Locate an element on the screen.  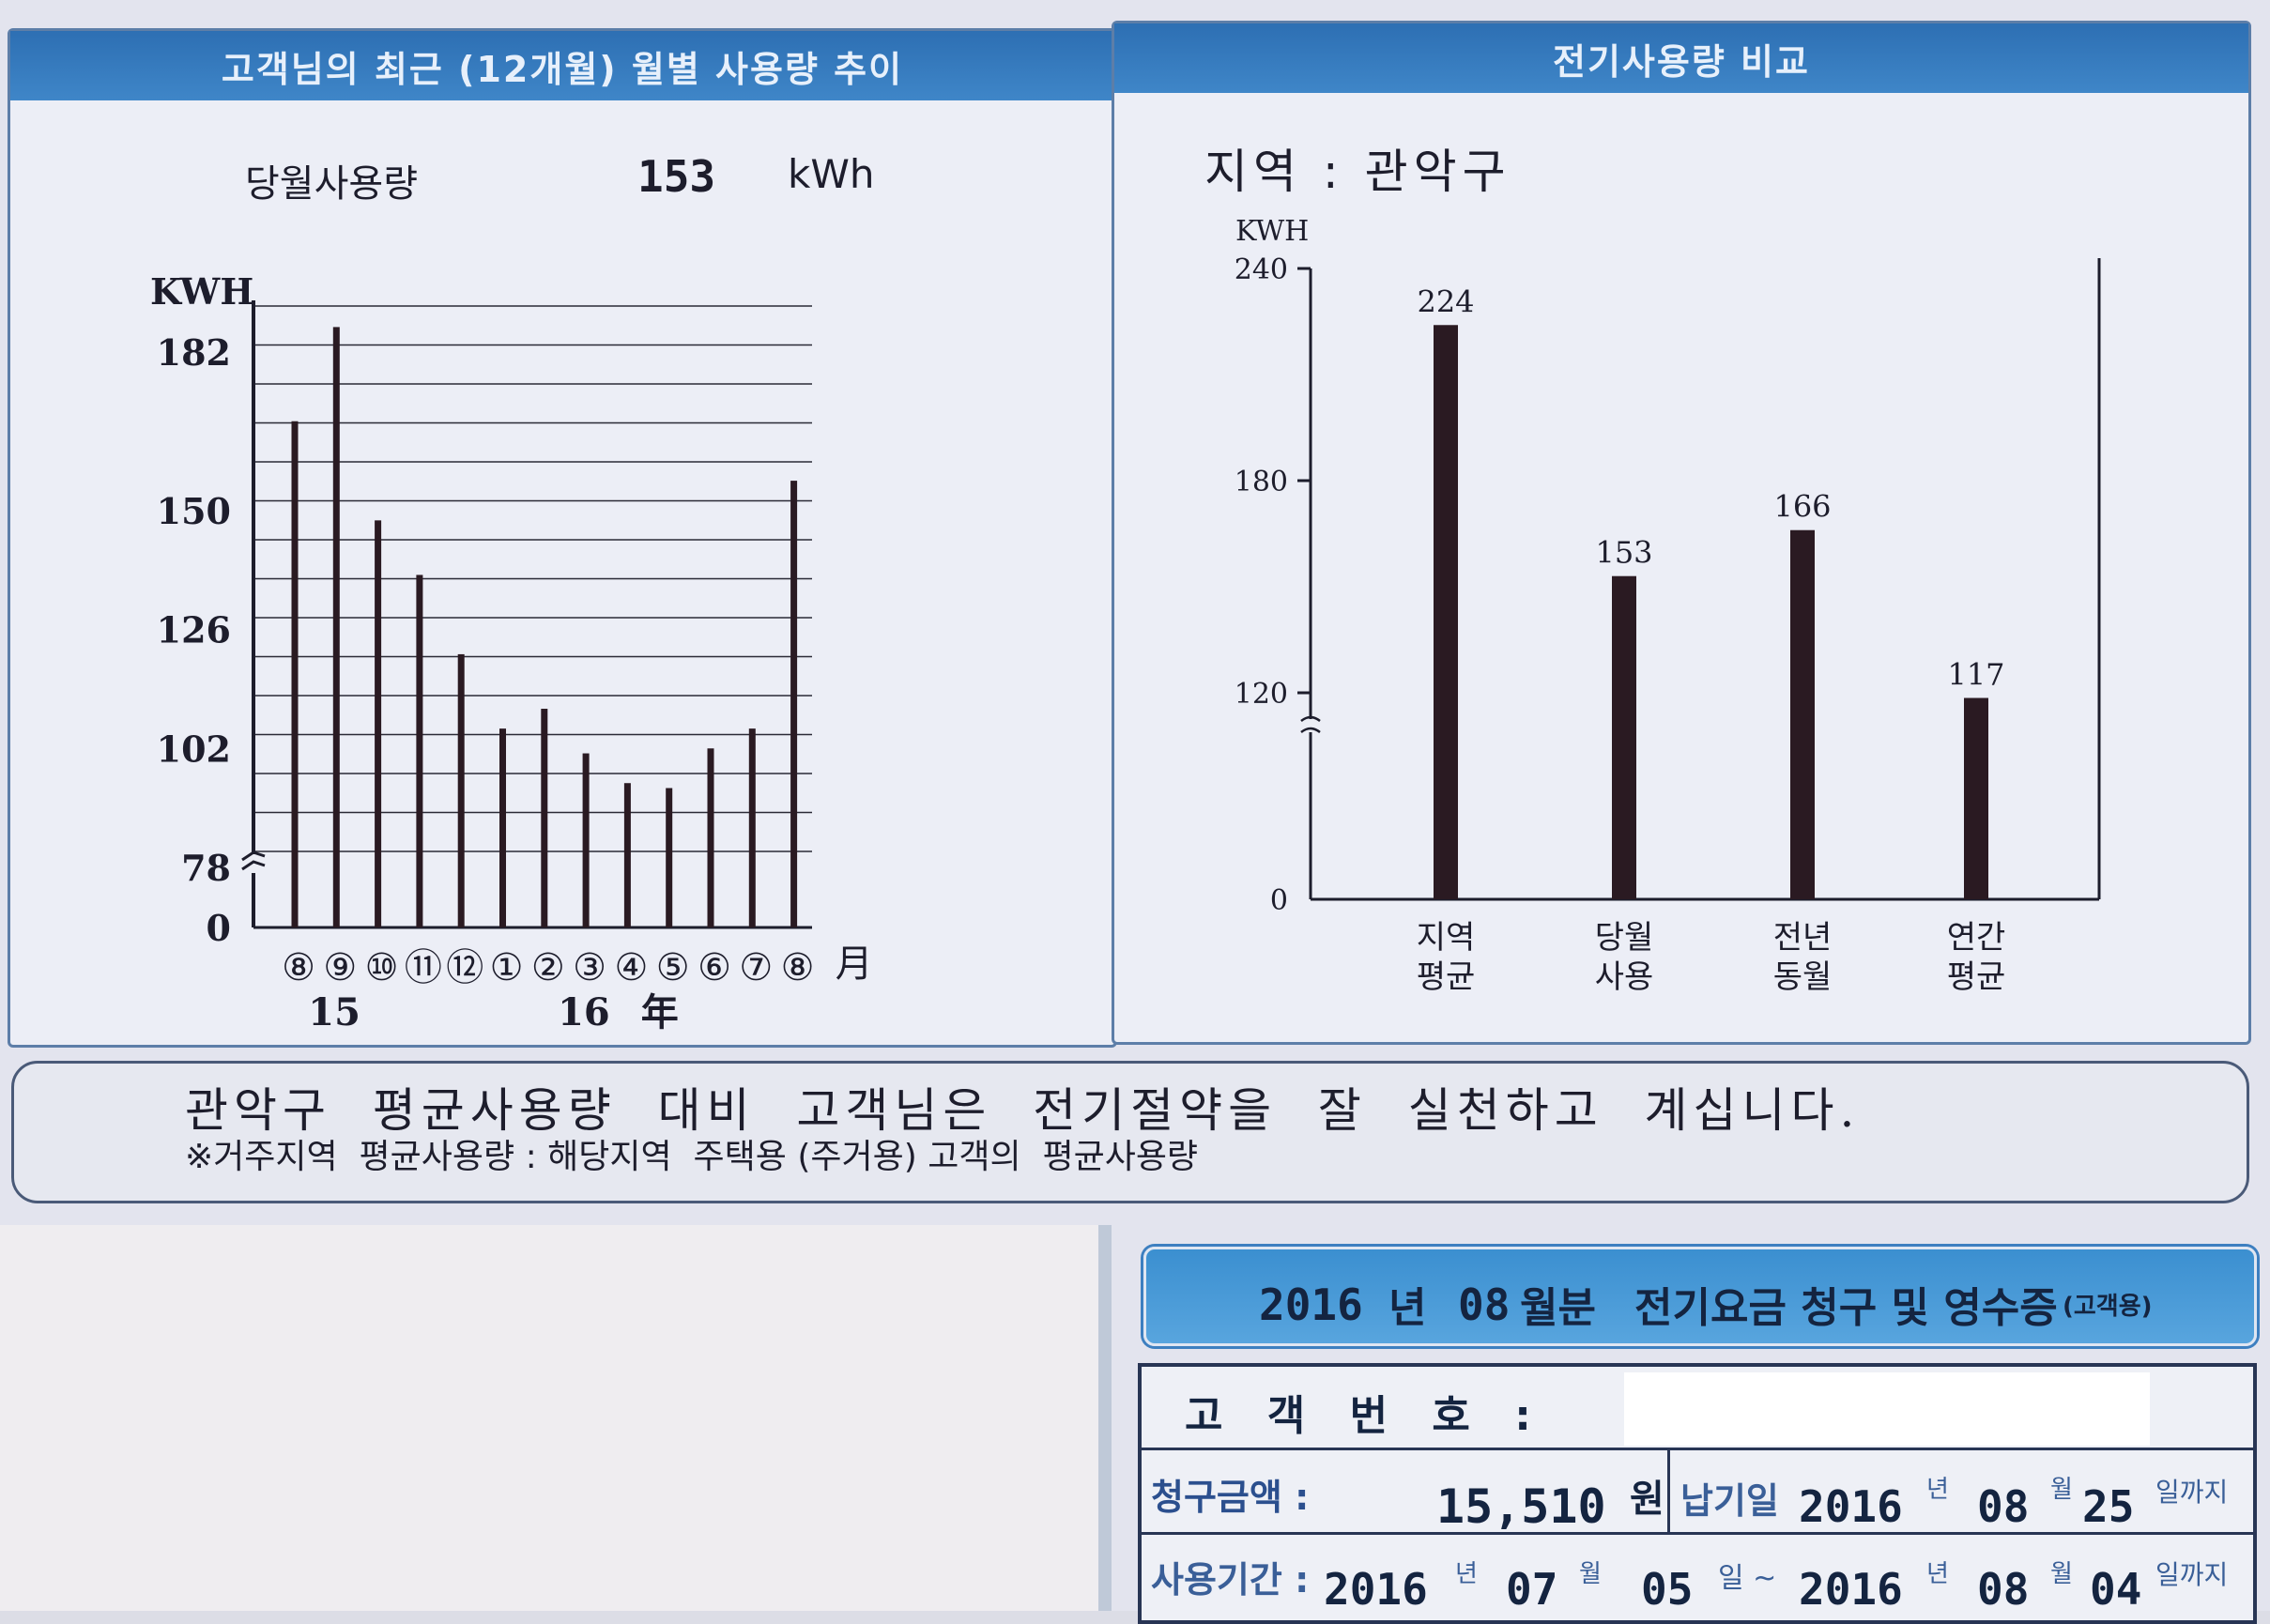
period-start-year-unit: 년 is located at coordinates (1466, 1574).